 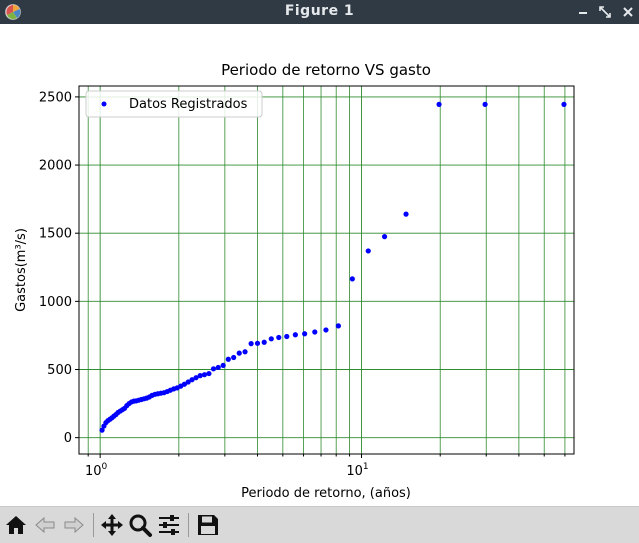 What do you see at coordinates (74, 525) in the screenshot?
I see `arrow-right-icon` at bounding box center [74, 525].